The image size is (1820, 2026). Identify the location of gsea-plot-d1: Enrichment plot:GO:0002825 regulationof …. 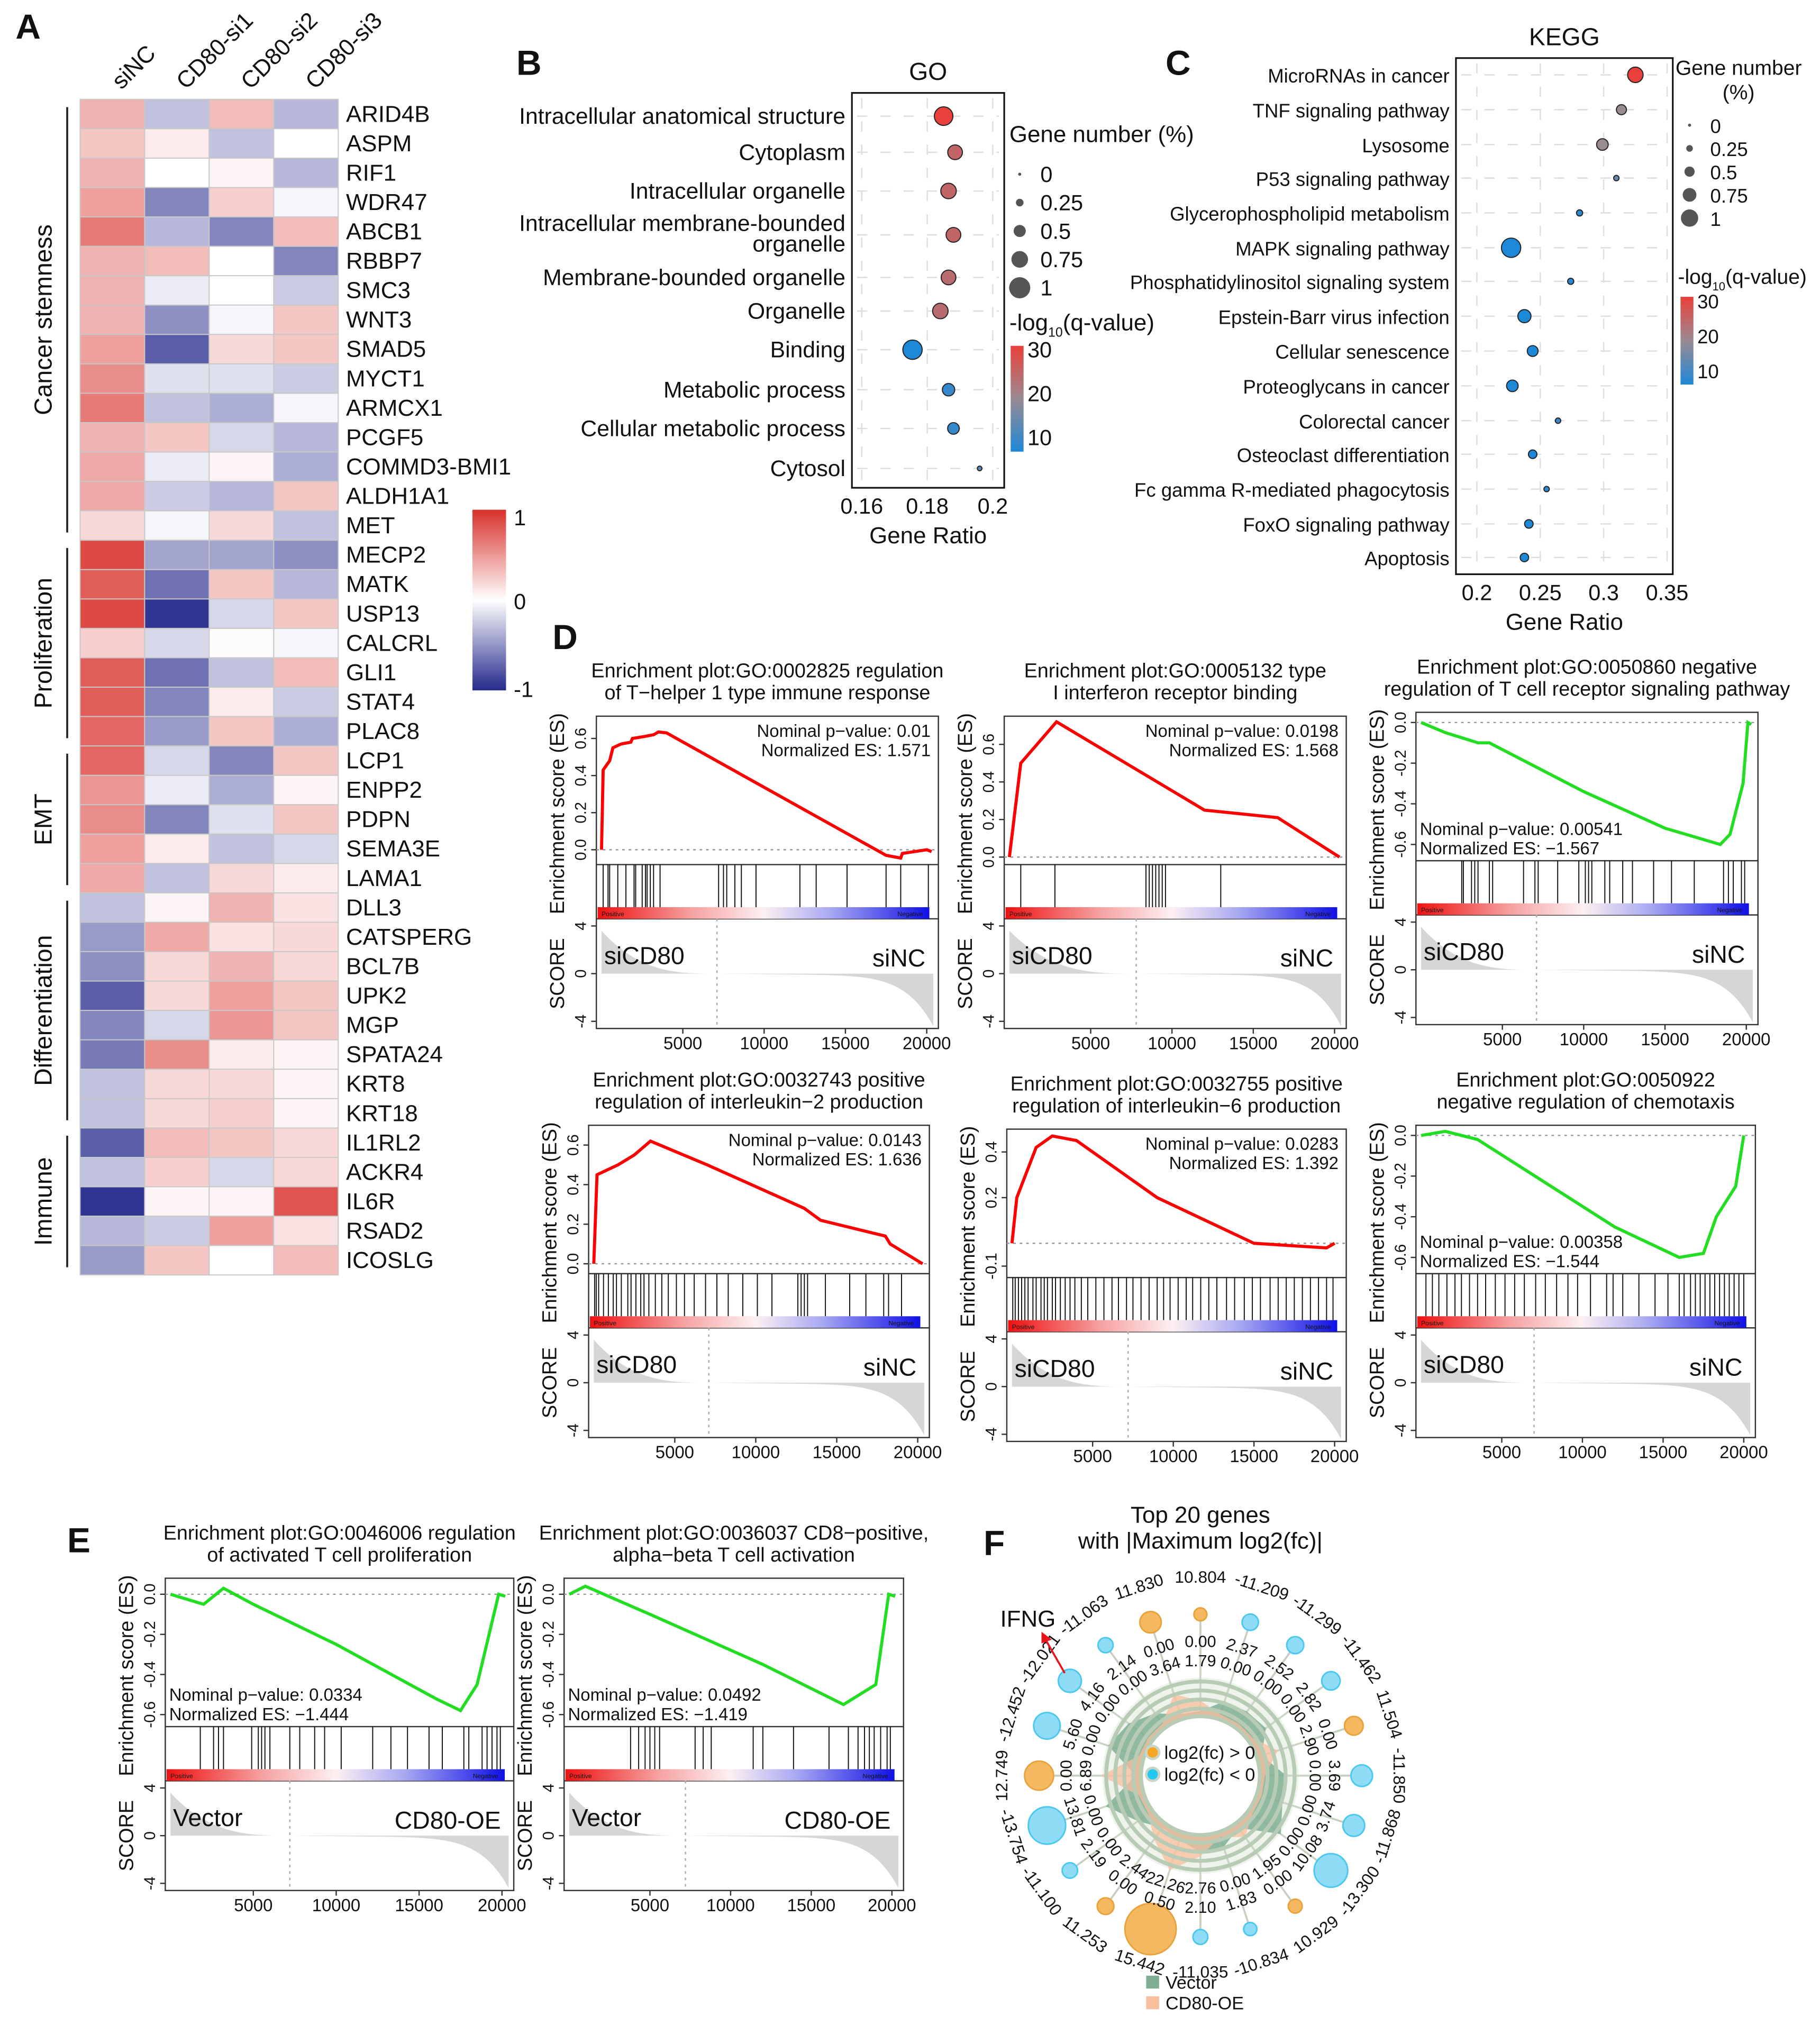
(749, 857).